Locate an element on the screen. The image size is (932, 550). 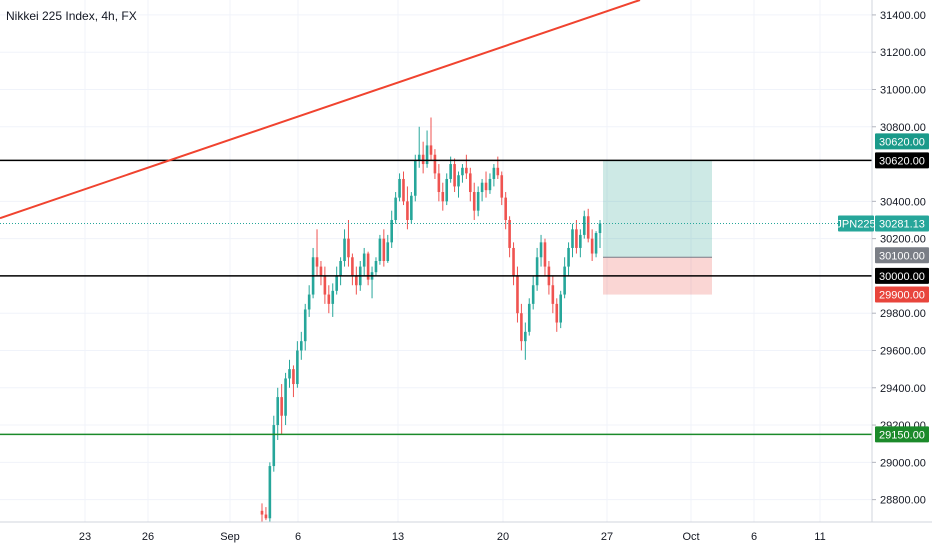
line-price-tag-text: 30620.00 is located at coordinates (902, 161).